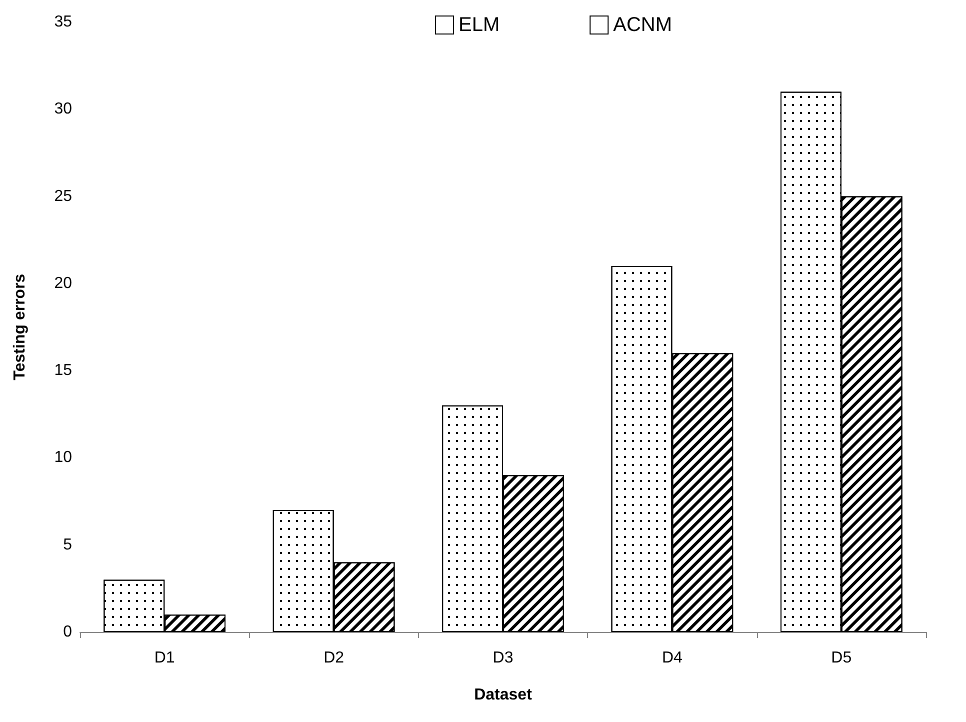 The height and width of the screenshot is (722, 966). I want to click on legend-label: ELM, so click(479, 25).